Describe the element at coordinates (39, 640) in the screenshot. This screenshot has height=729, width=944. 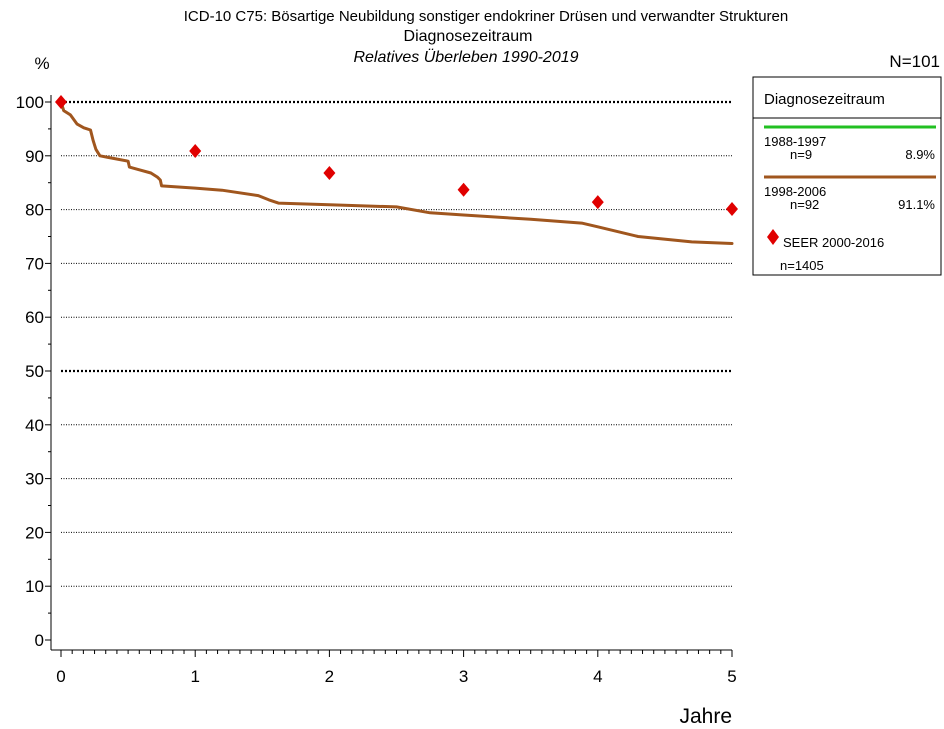
I see `y-tick-label: 0` at that location.